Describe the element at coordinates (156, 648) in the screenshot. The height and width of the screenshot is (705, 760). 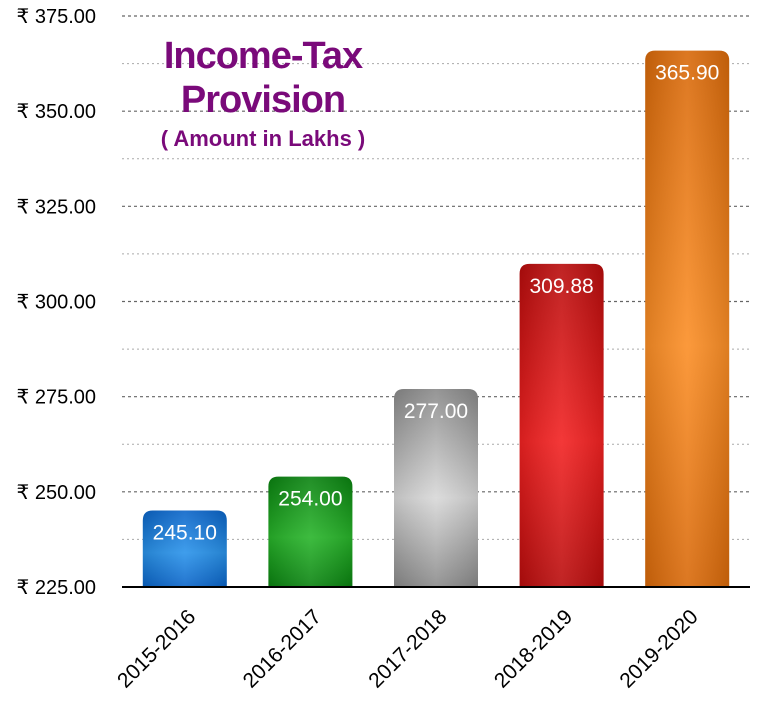
I see `x-tick-label: 2015-2016` at that location.